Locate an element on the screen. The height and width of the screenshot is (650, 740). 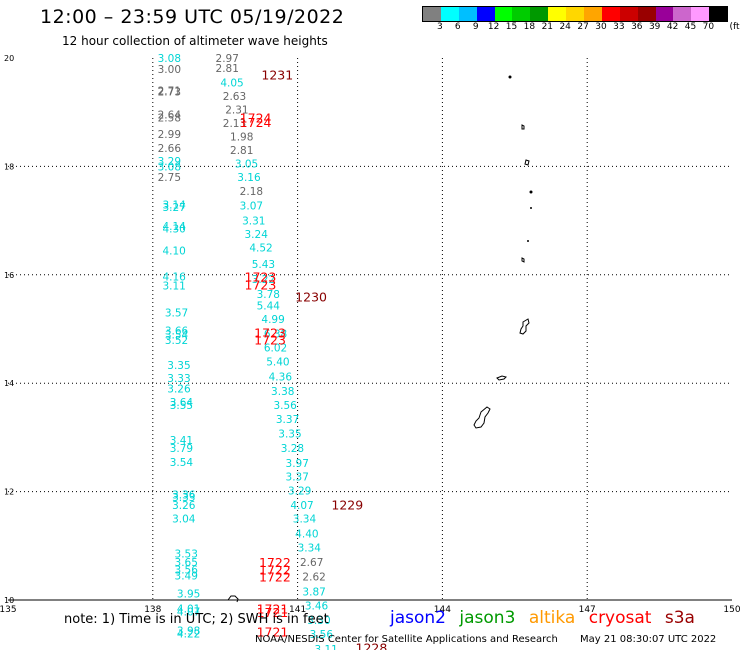
wave-height-value: 3.29 is located at coordinates (299, 492).